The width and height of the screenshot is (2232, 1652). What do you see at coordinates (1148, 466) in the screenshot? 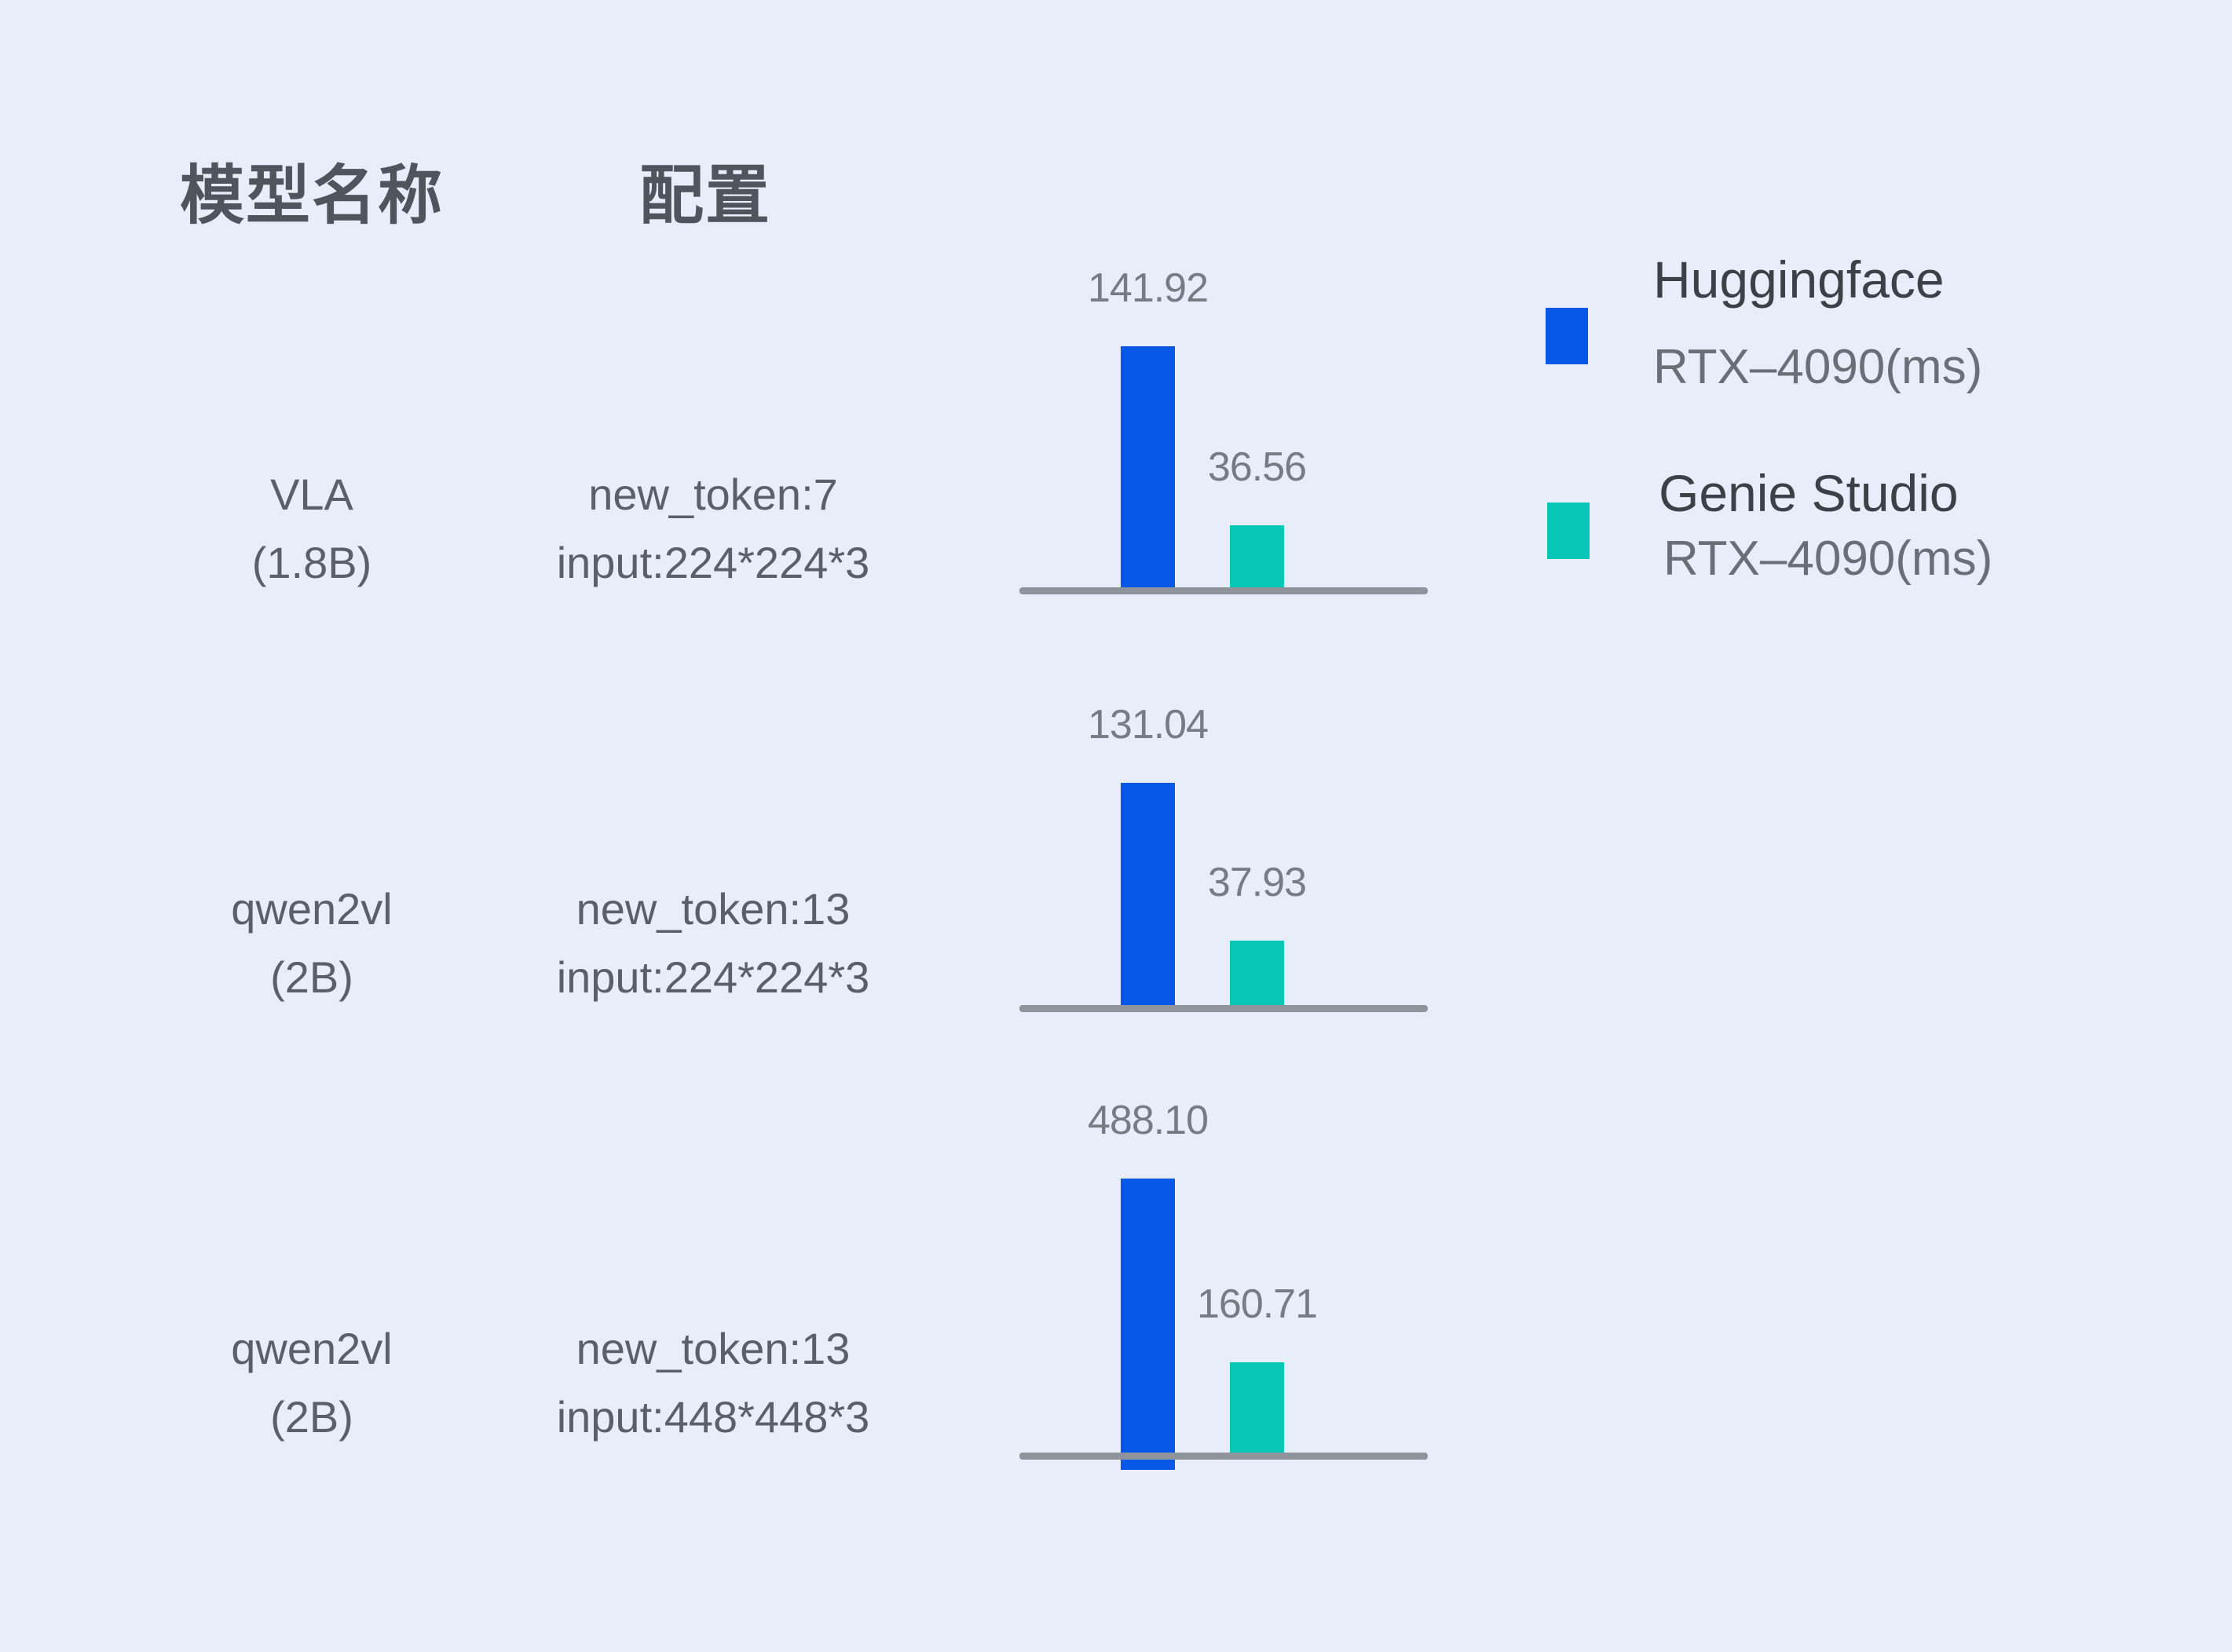
I see `bar-huggingface-row1` at bounding box center [1148, 466].